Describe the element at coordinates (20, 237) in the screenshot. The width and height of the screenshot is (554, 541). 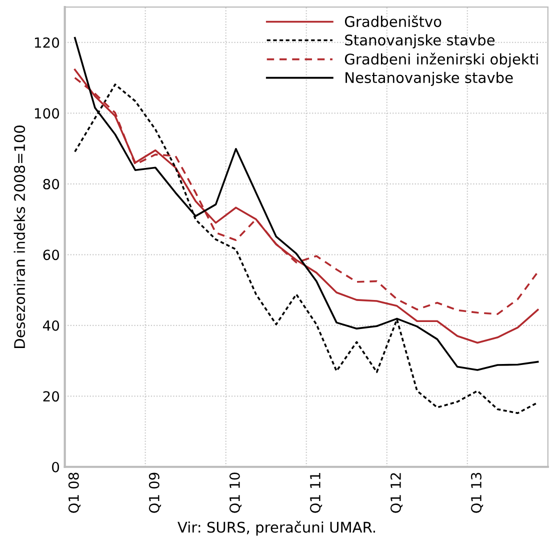
I see `y-axis-title: Desezoniran indeks 2008=100` at that location.